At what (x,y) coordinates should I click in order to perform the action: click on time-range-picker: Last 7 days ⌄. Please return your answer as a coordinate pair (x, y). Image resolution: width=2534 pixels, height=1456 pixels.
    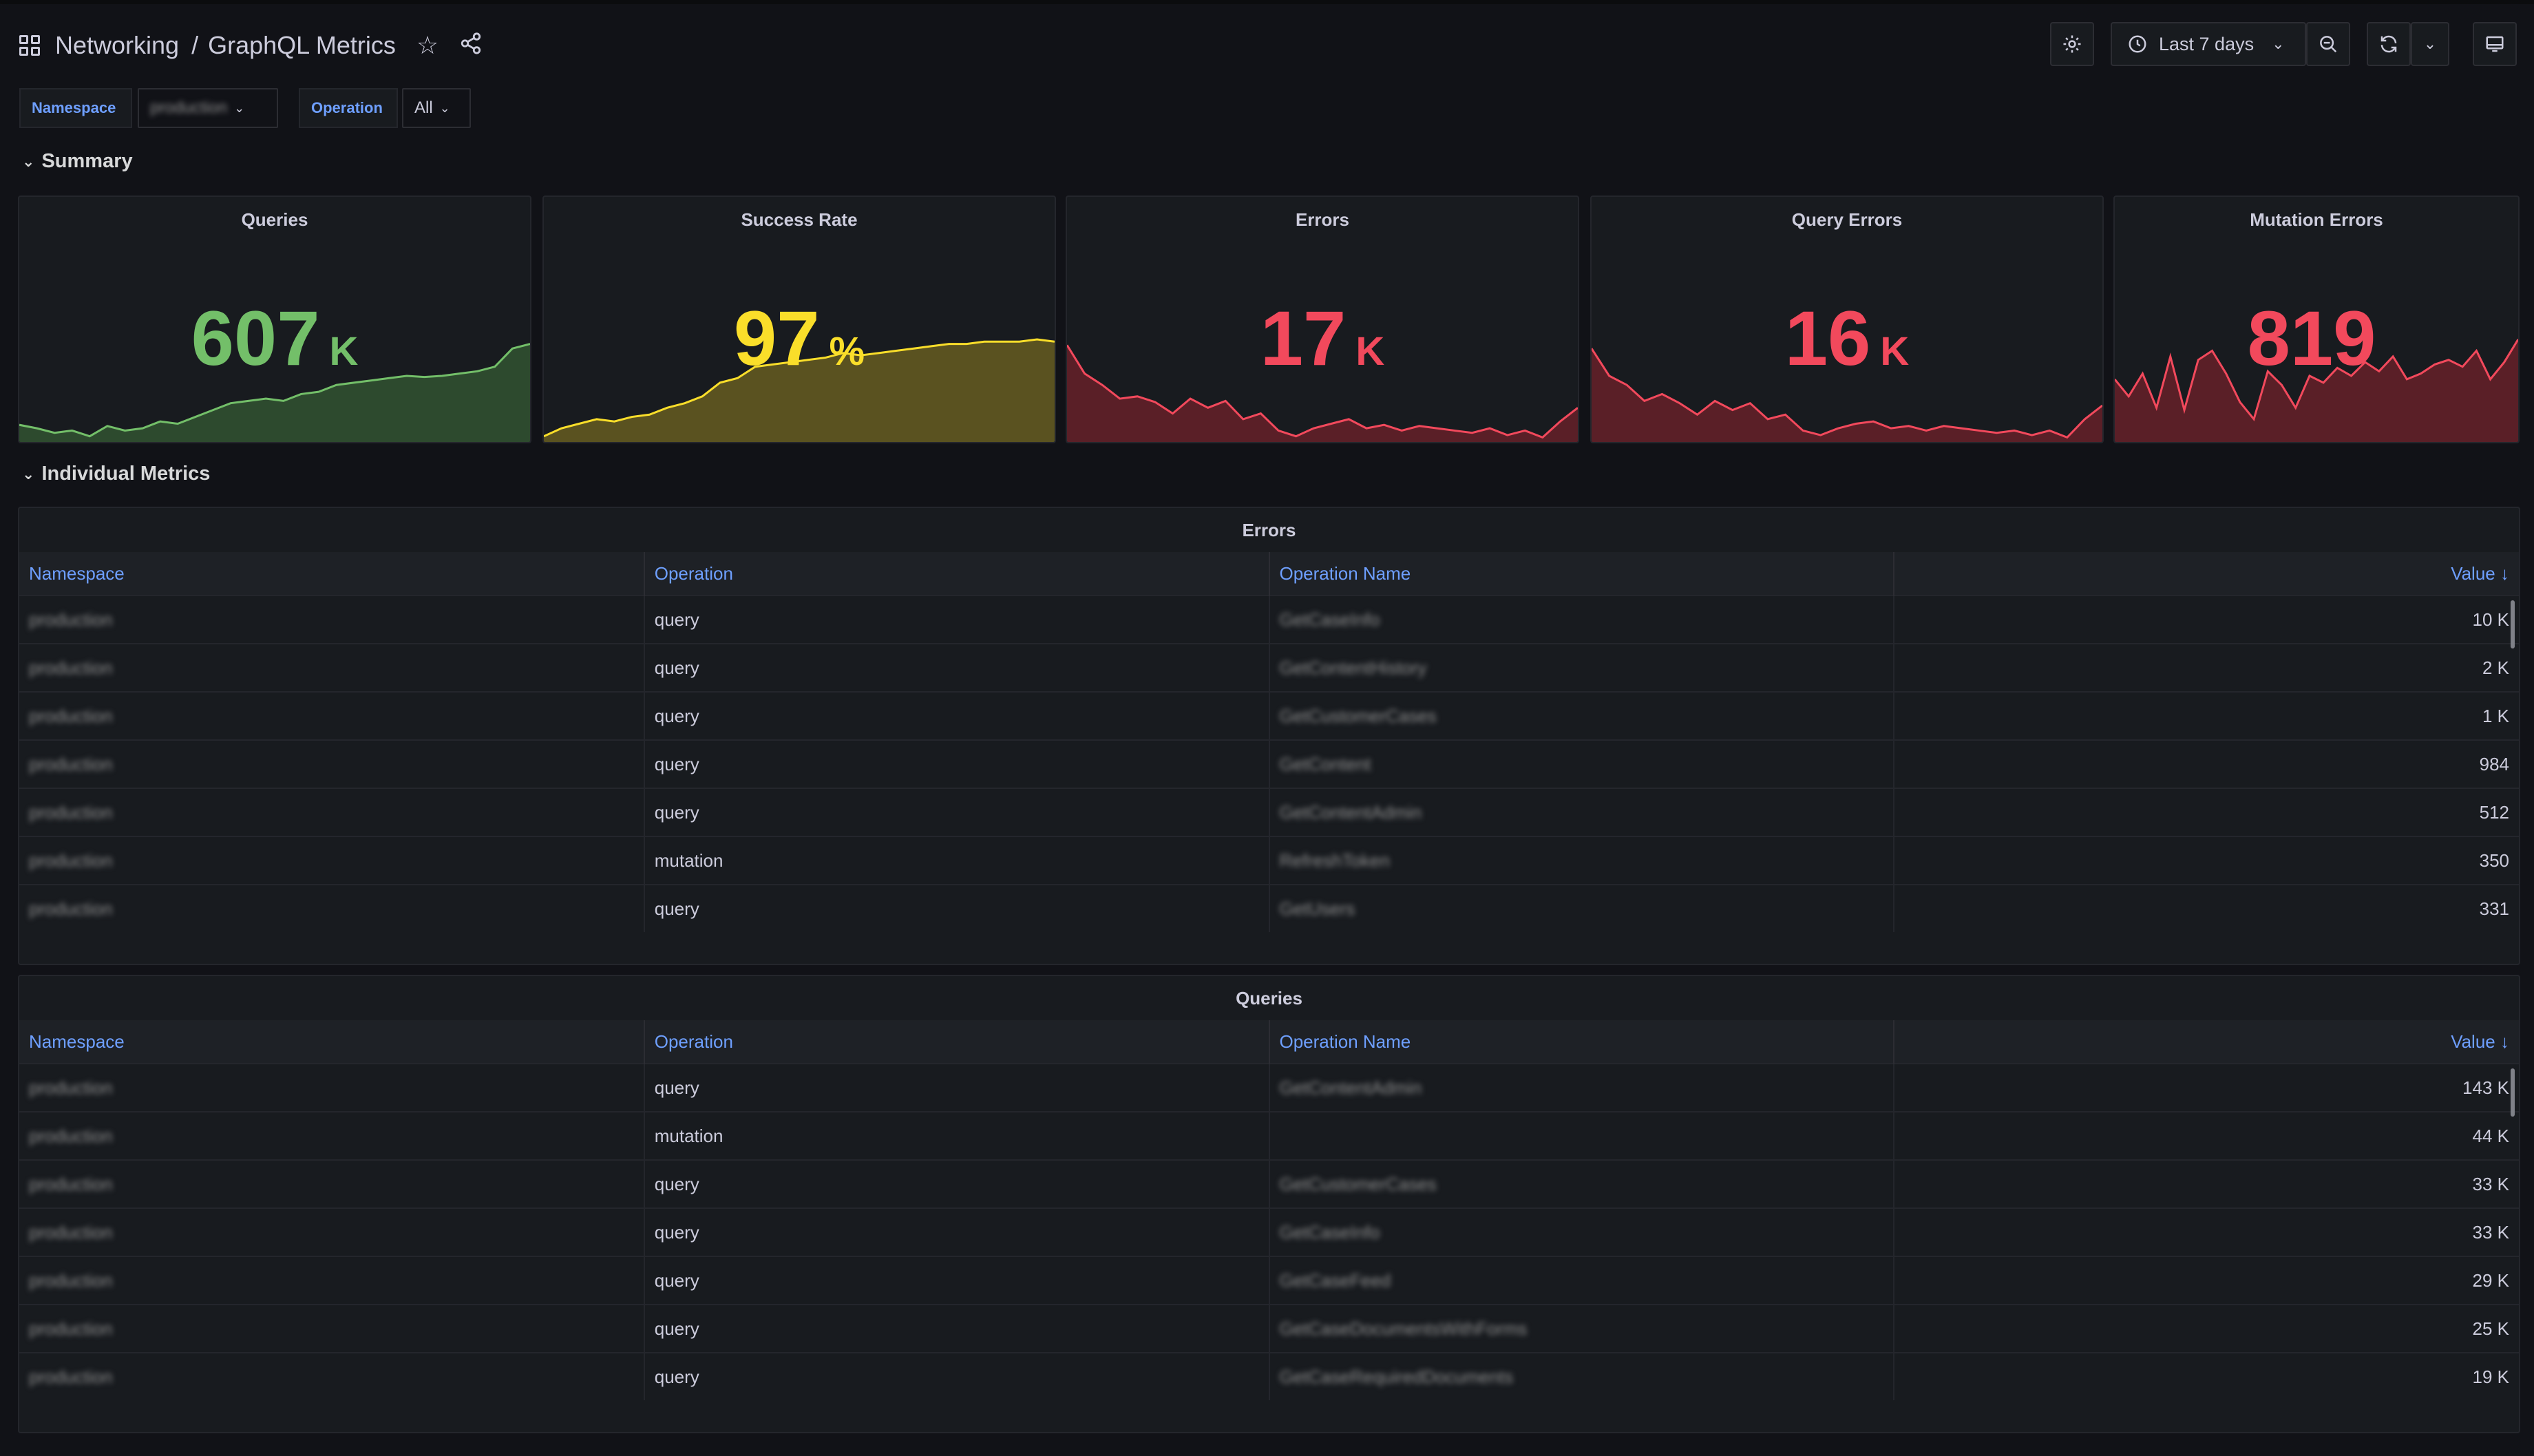
    Looking at the image, I should click on (2208, 44).